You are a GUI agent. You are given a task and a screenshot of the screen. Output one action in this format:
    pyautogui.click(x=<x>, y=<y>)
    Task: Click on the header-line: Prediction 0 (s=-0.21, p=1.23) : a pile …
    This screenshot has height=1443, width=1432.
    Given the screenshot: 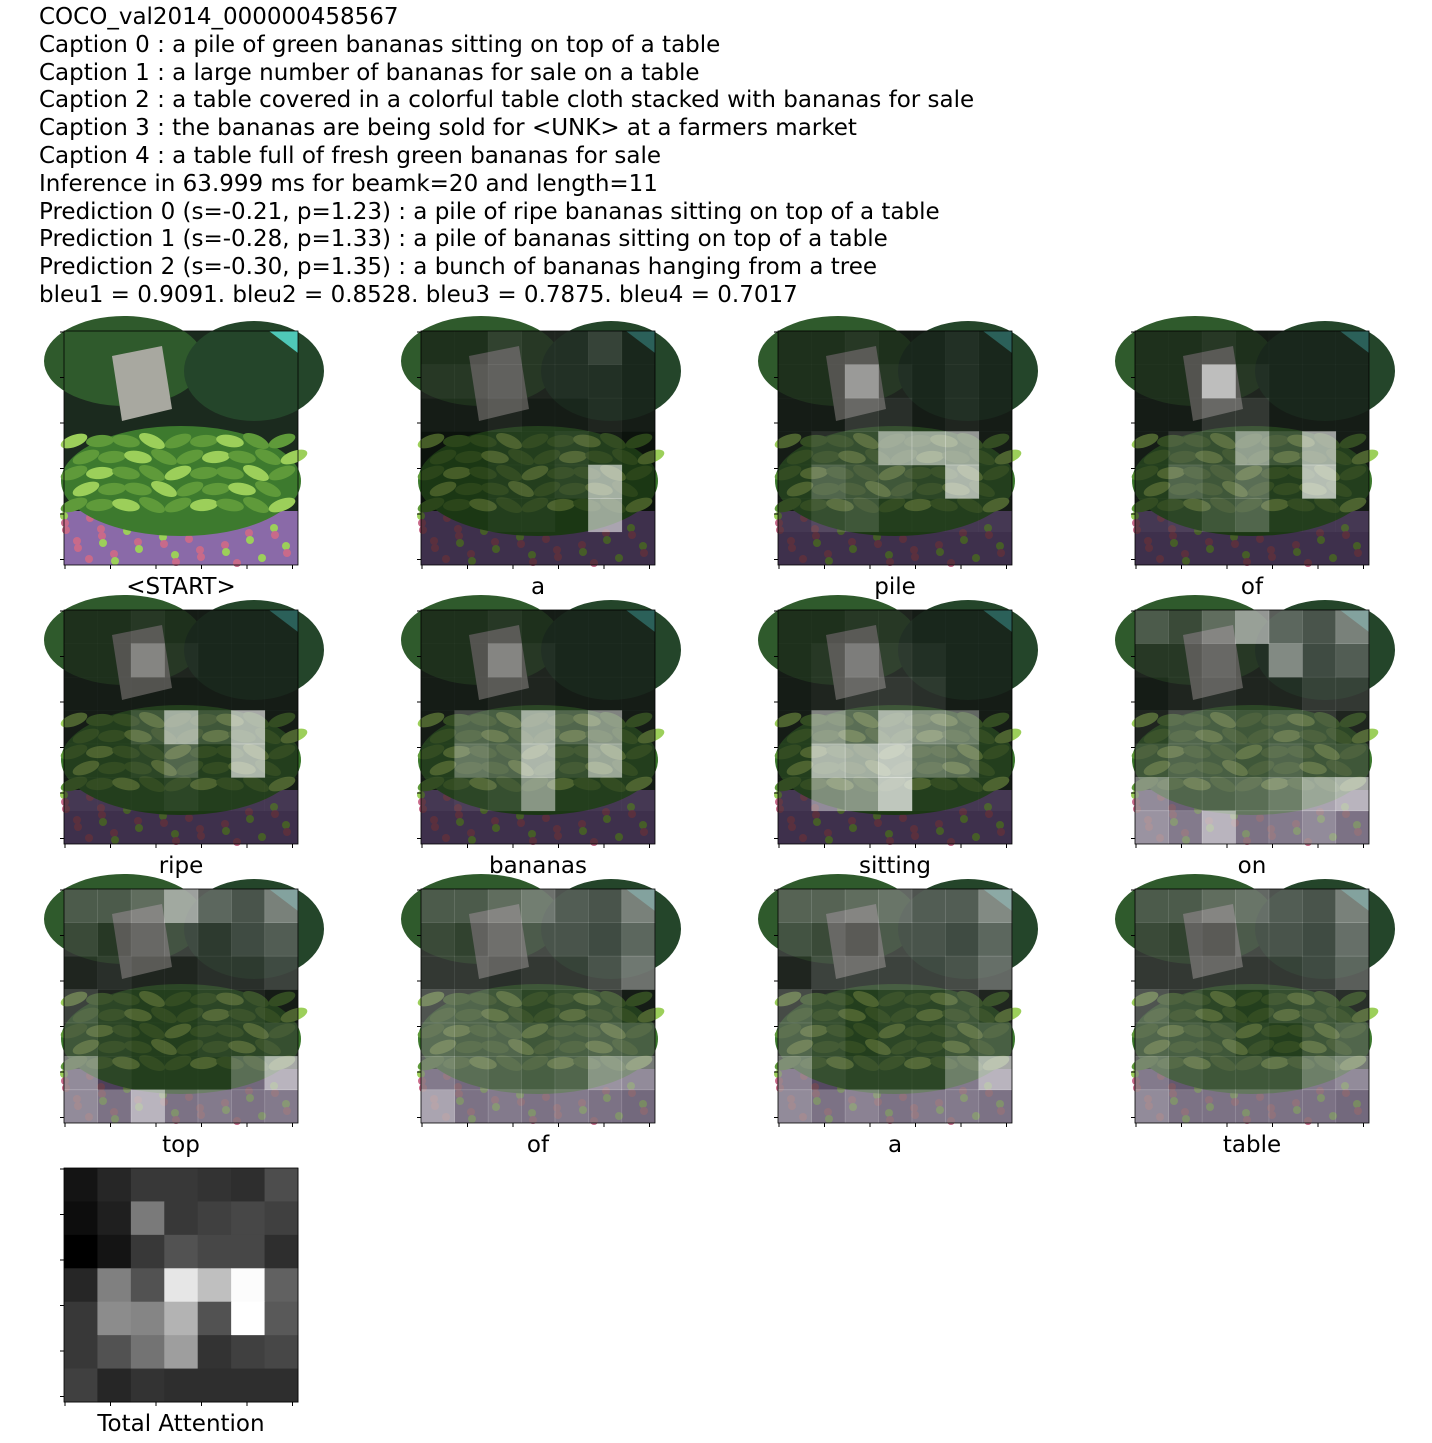 What is the action you would take?
    pyautogui.click(x=489, y=211)
    